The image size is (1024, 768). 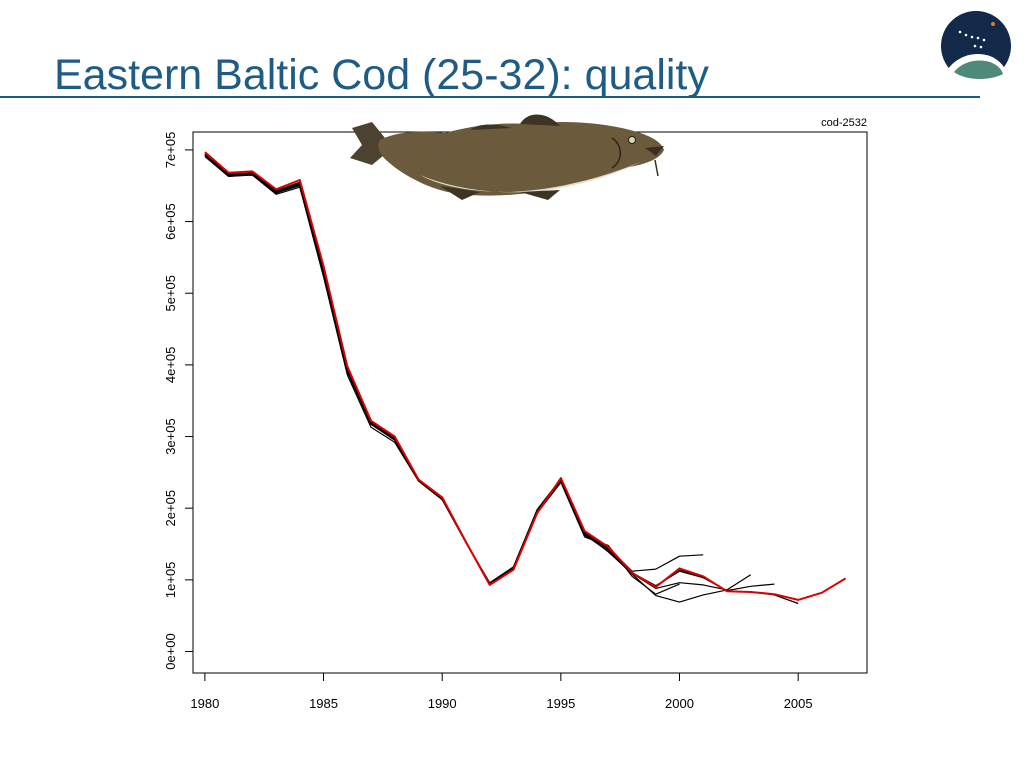 I want to click on plot-label: cod-2532, so click(x=844, y=123).